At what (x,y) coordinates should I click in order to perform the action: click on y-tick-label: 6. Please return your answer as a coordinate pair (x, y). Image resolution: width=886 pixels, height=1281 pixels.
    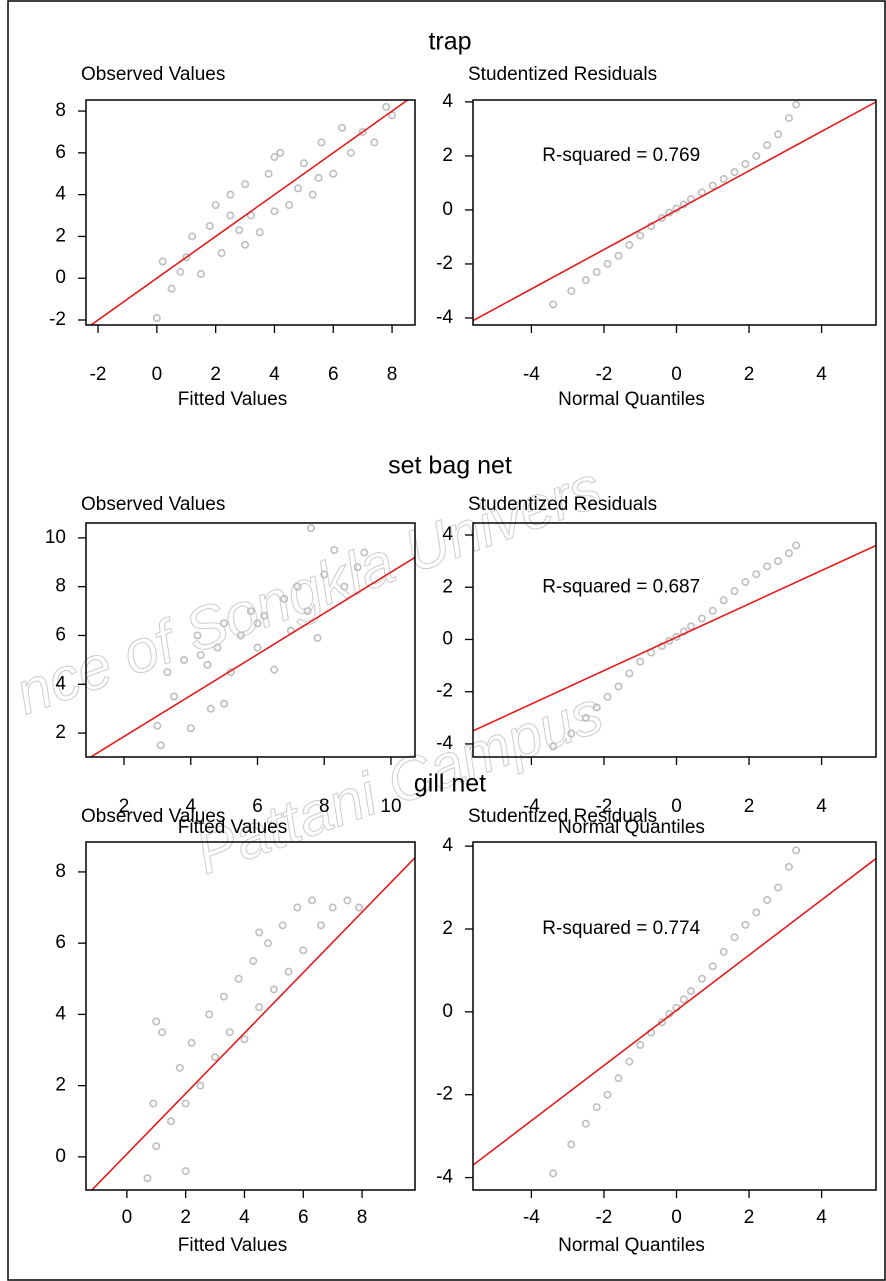
    Looking at the image, I should click on (60, 635).